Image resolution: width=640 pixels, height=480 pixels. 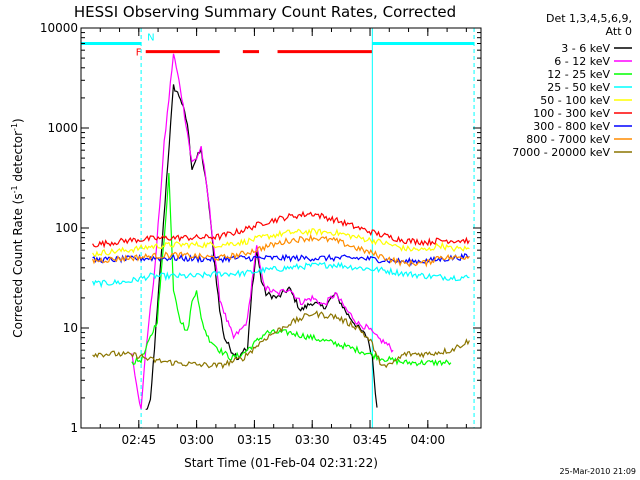 What do you see at coordinates (18, 265) in the screenshot?
I see `y-axis-label-main: Corrected Count Rate (s` at bounding box center [18, 265].